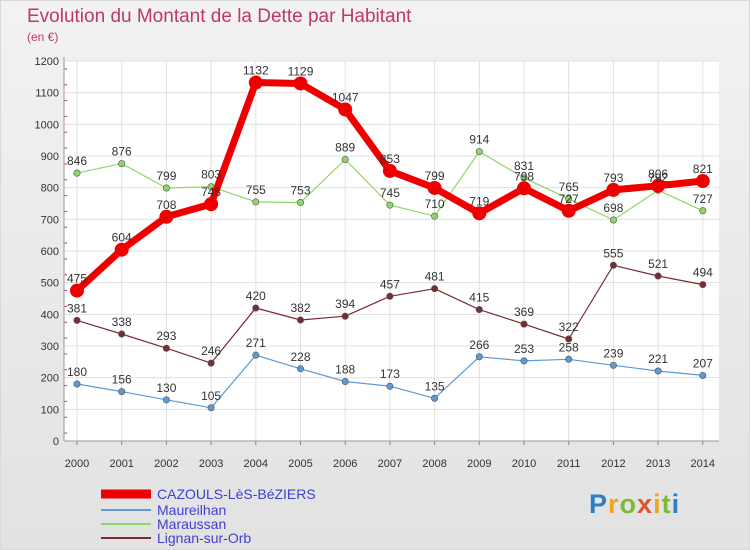 Image resolution: width=750 pixels, height=550 pixels. Describe the element at coordinates (345, 369) in the screenshot. I see `data-label-maureilhan: 188` at that location.